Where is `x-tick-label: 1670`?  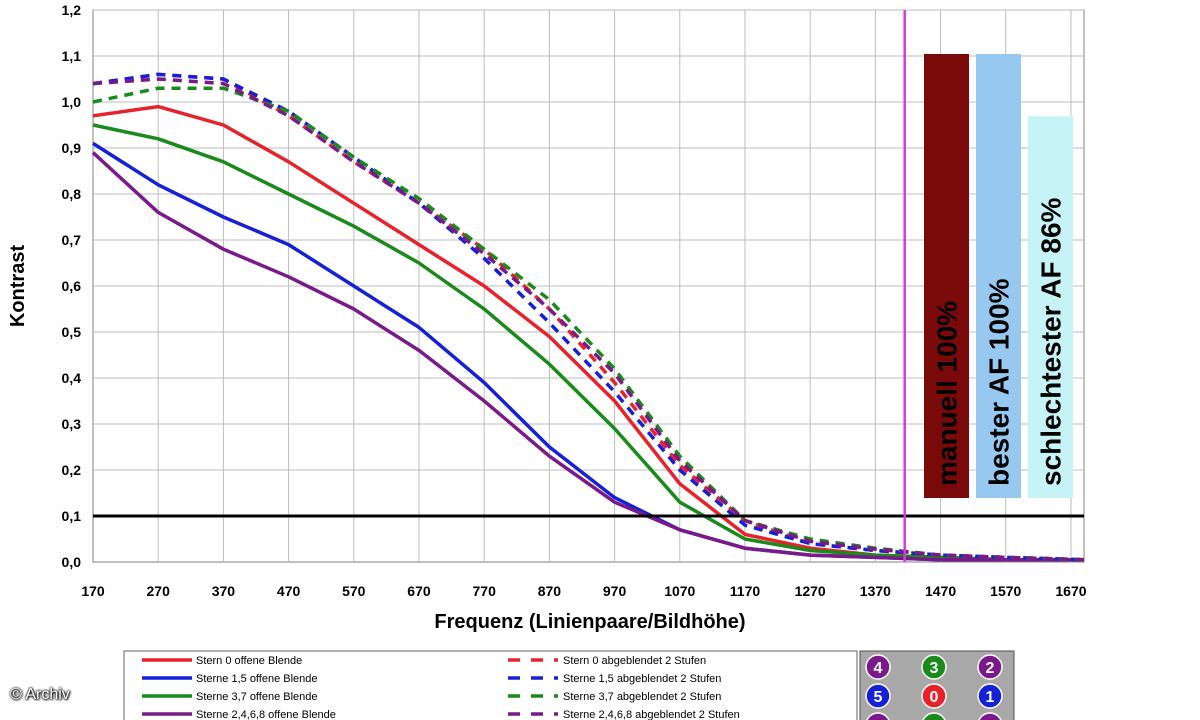 x-tick-label: 1670 is located at coordinates (1070, 591).